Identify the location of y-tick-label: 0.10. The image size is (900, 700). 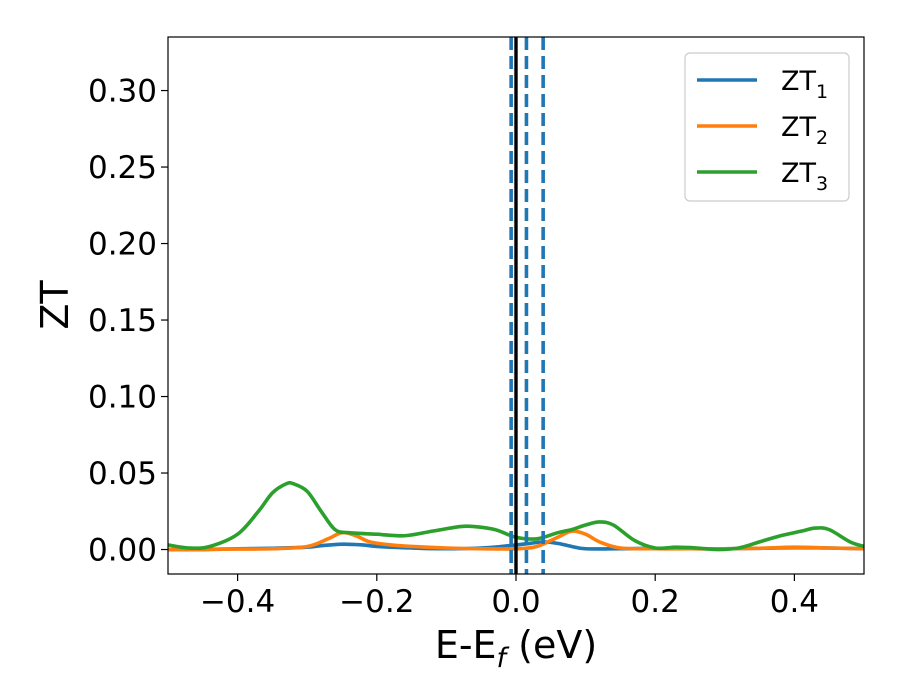
(122, 398).